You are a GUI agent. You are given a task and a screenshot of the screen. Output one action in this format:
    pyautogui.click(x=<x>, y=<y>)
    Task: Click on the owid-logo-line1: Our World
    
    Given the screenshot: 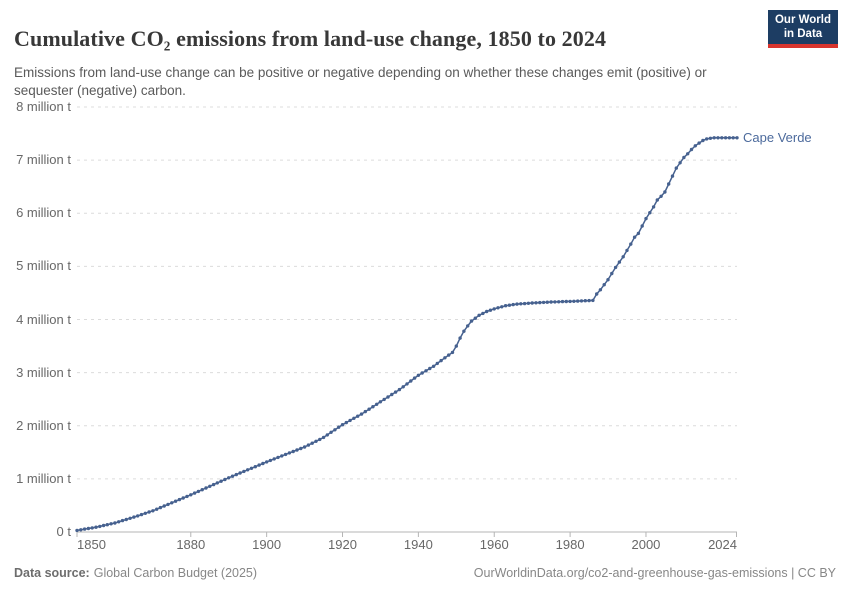 What is the action you would take?
    pyautogui.click(x=802, y=19)
    